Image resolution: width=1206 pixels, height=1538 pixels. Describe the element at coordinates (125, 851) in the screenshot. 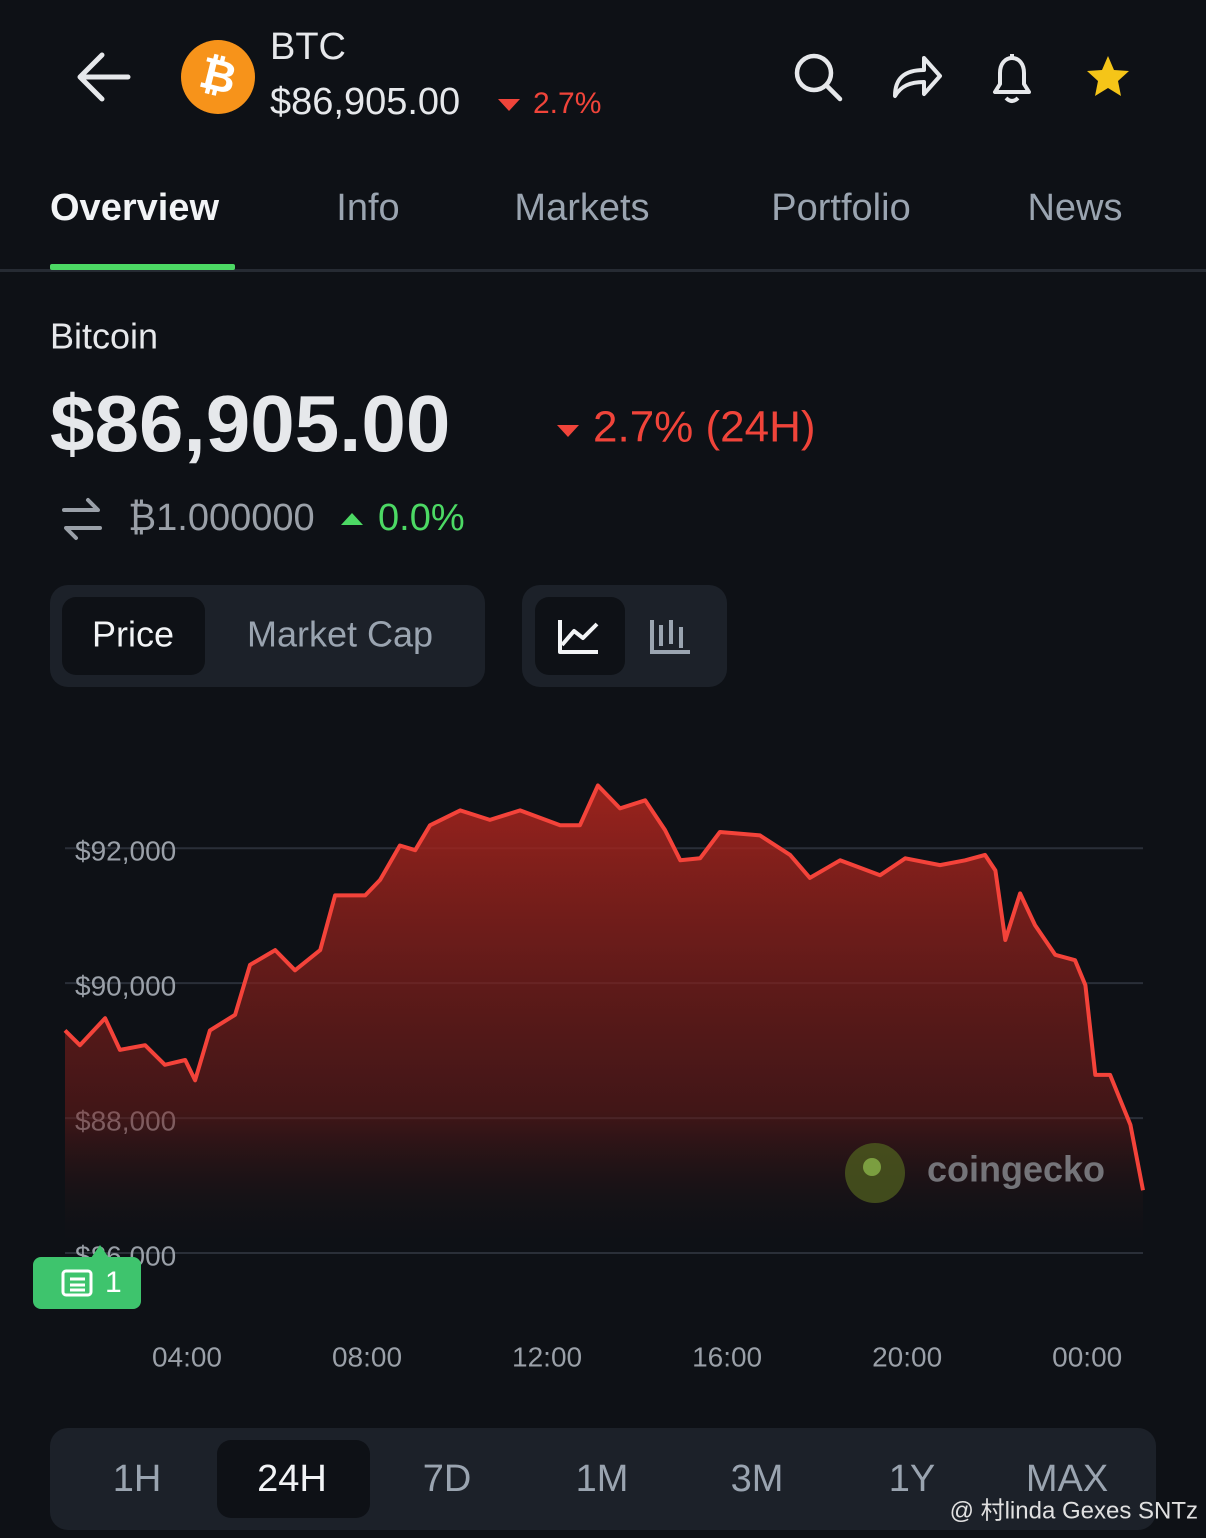

I see `y-tick-label: $92,000` at that location.